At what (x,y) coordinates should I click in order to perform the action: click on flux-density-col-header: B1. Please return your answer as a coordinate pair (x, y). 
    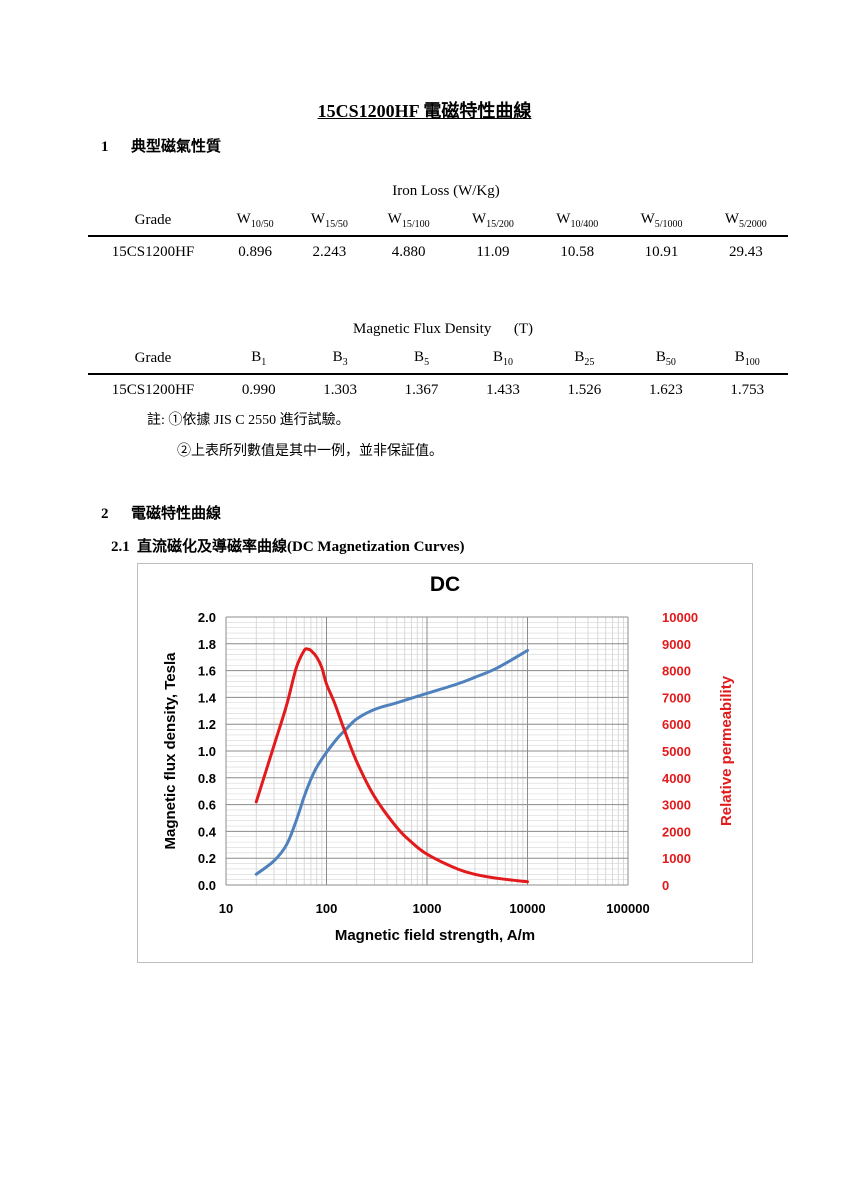
    Looking at the image, I should click on (259, 359).